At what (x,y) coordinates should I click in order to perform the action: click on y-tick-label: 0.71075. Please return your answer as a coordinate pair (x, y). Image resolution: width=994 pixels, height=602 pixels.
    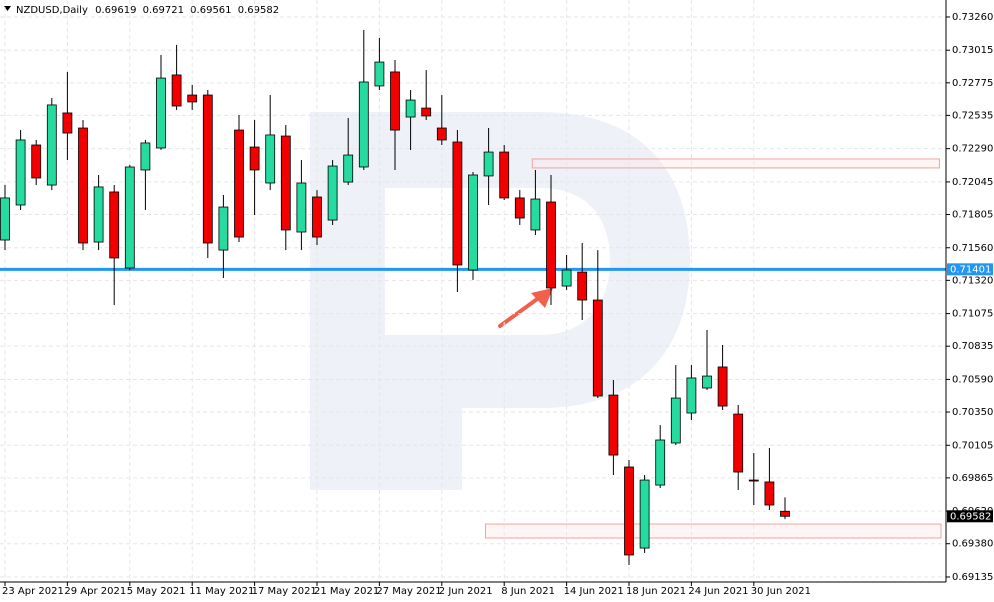
    Looking at the image, I should click on (972, 314).